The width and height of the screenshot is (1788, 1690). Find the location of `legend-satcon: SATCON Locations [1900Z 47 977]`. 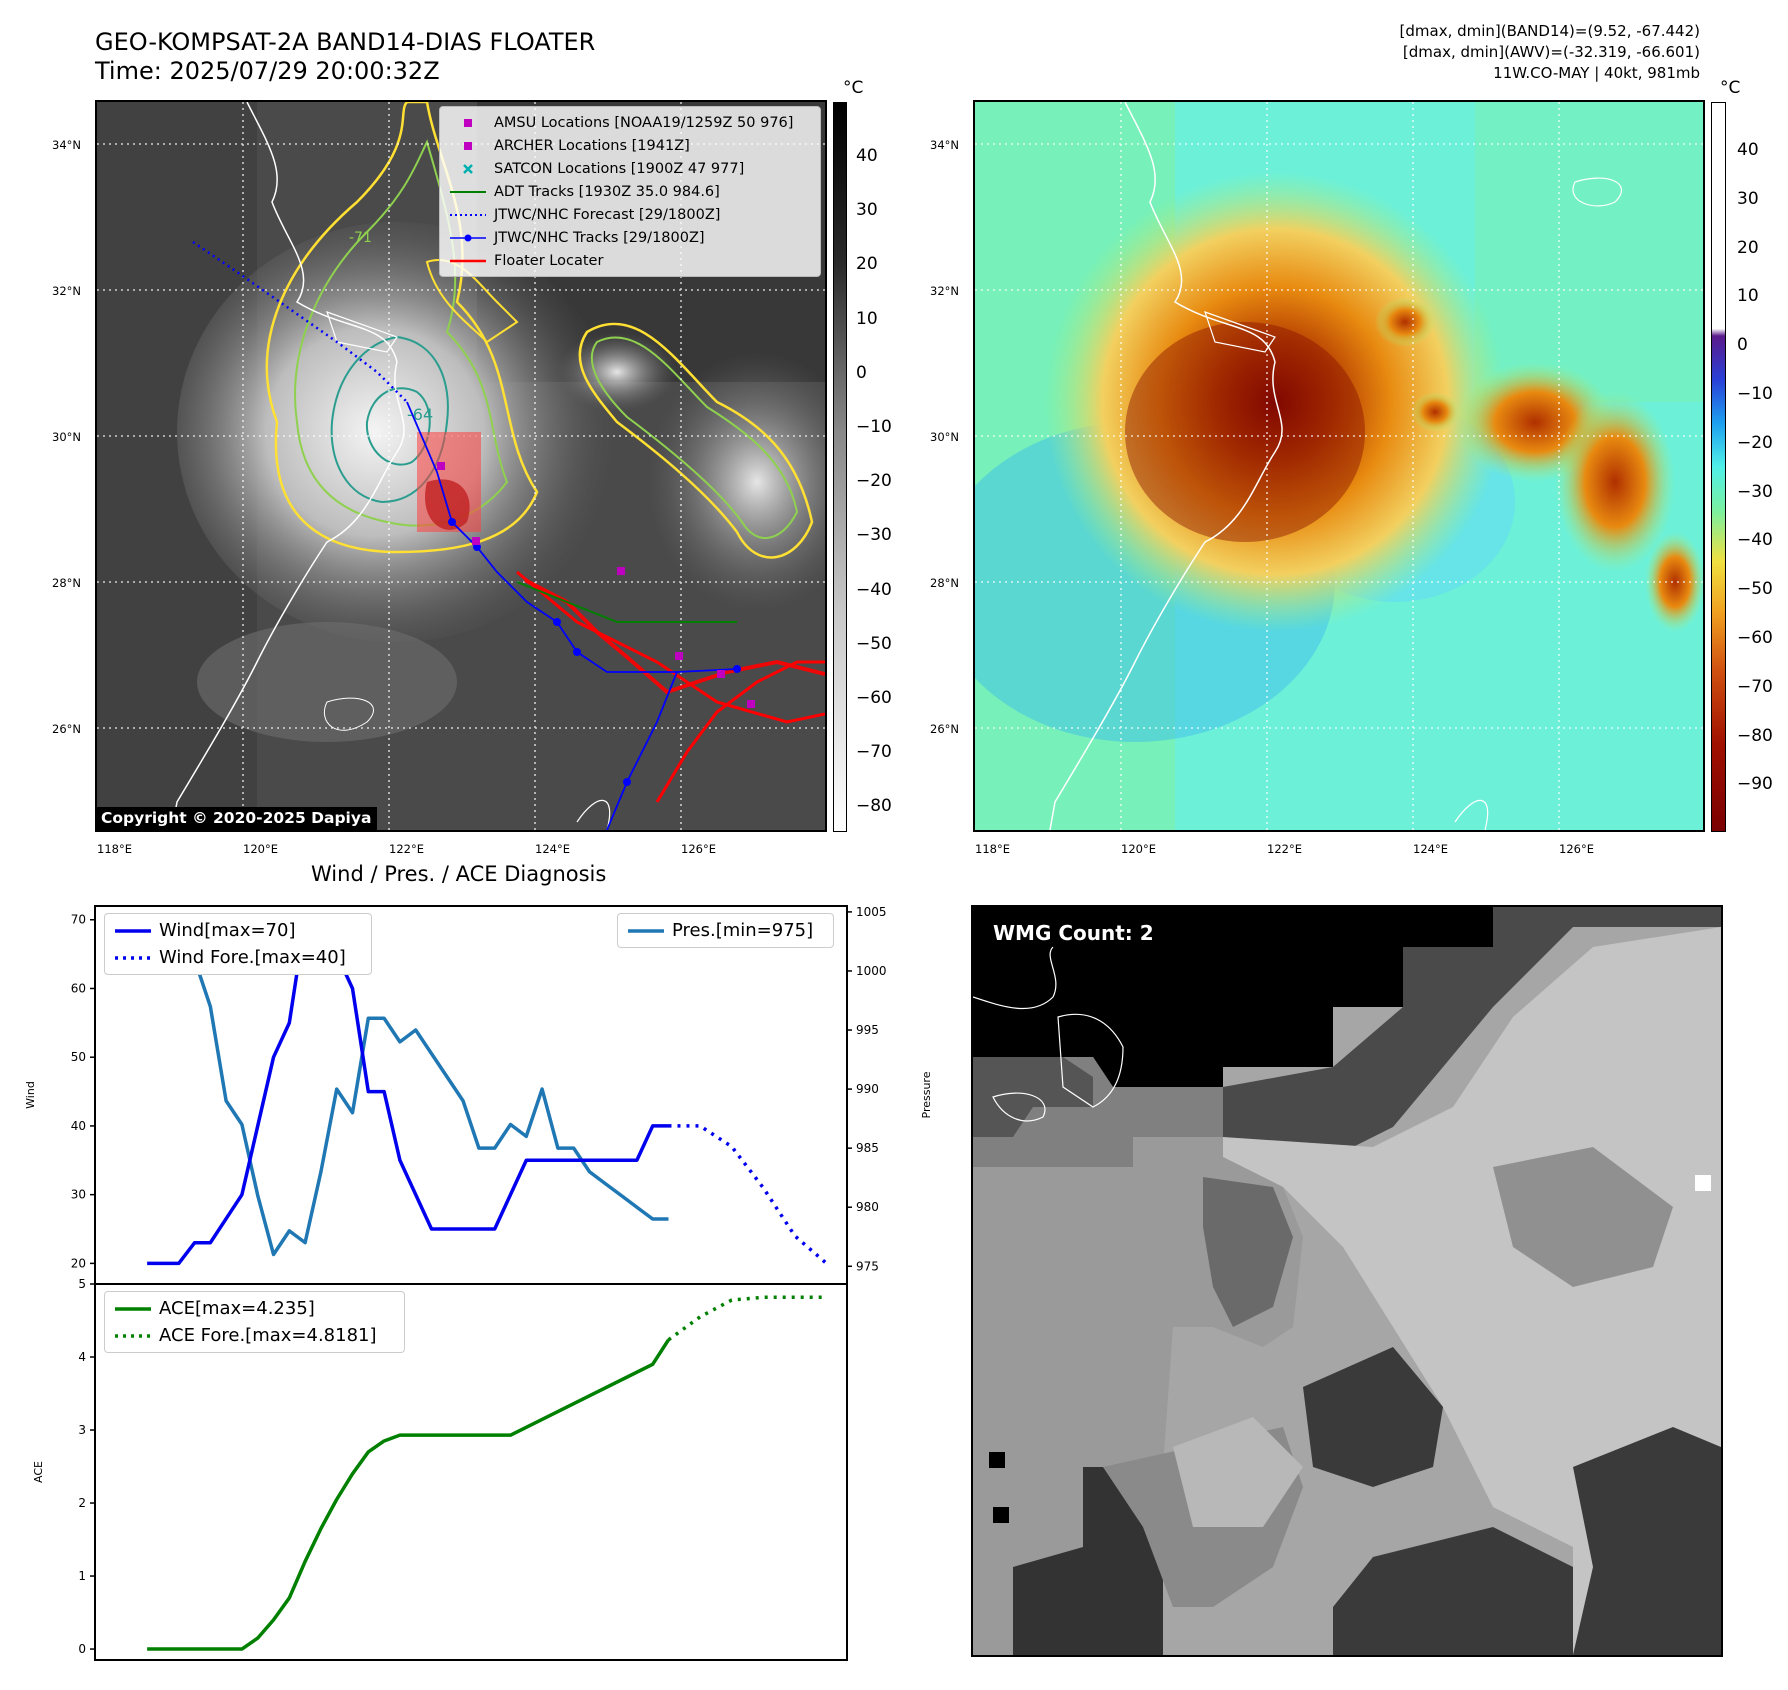

legend-satcon: SATCON Locations [1900Z 47 977] is located at coordinates (630, 168).